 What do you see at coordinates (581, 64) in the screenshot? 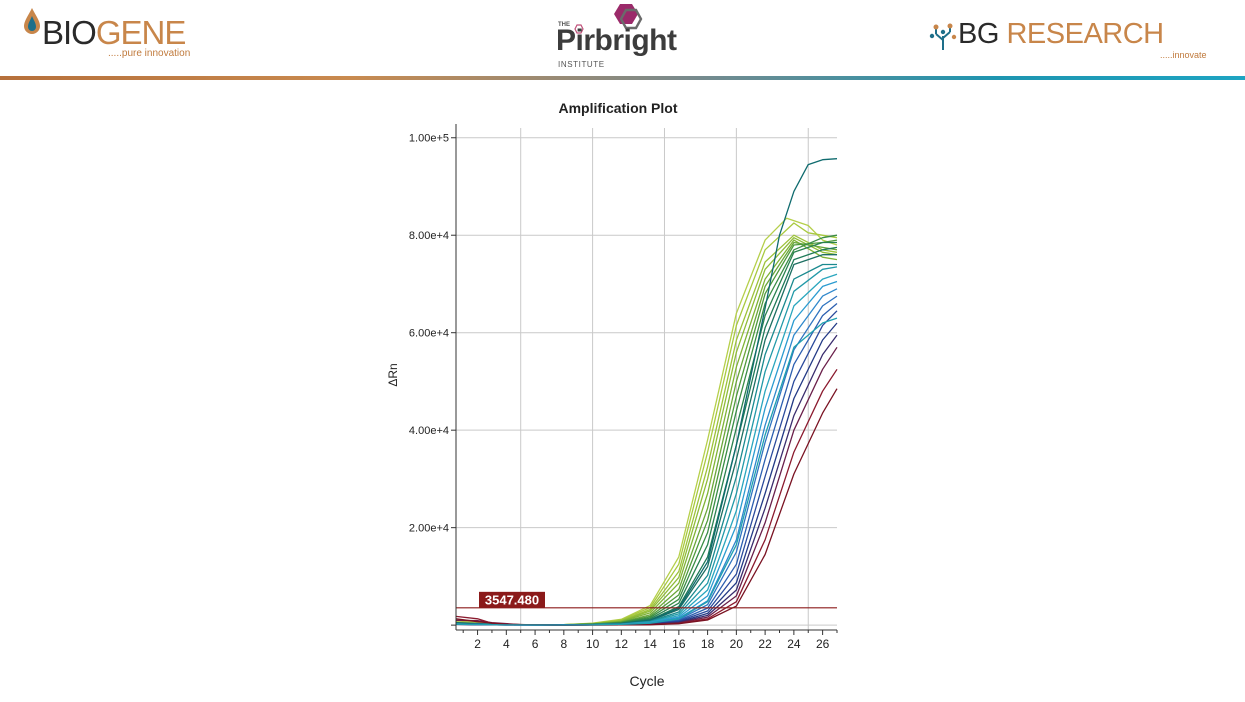
I see `pirbright-sub: INSTITUTE` at bounding box center [581, 64].